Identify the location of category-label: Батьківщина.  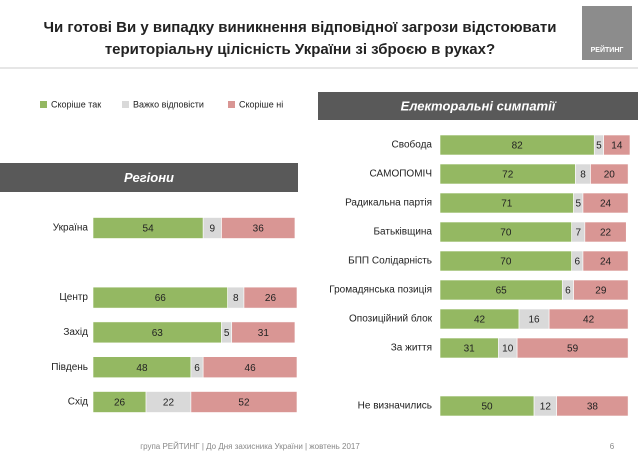
(402, 232).